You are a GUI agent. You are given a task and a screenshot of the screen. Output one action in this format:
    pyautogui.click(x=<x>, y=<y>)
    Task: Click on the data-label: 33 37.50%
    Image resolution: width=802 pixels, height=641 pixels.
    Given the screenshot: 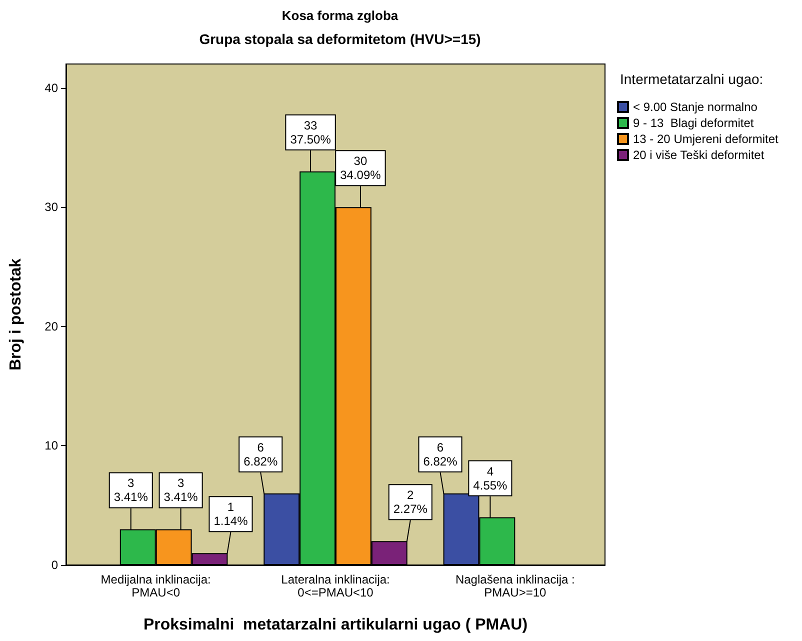 What is the action you would take?
    pyautogui.click(x=311, y=132)
    